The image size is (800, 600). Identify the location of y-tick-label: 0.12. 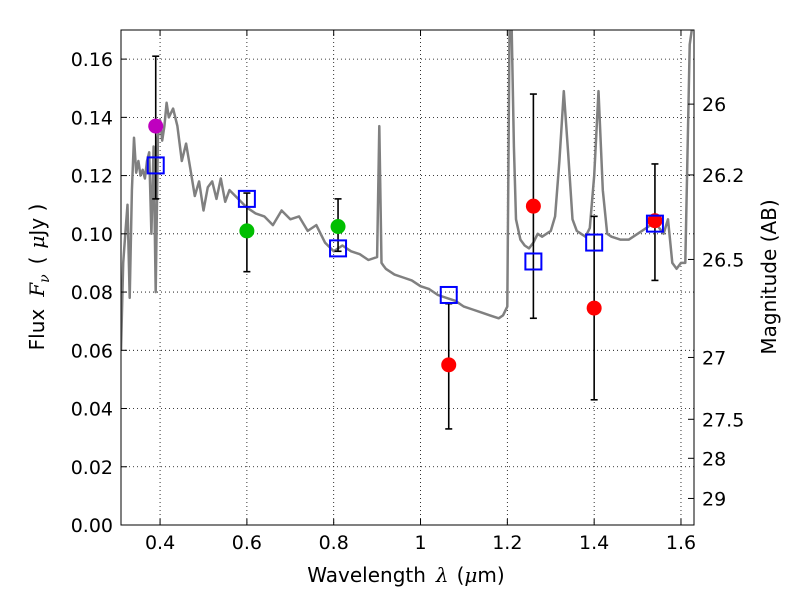
(92, 177).